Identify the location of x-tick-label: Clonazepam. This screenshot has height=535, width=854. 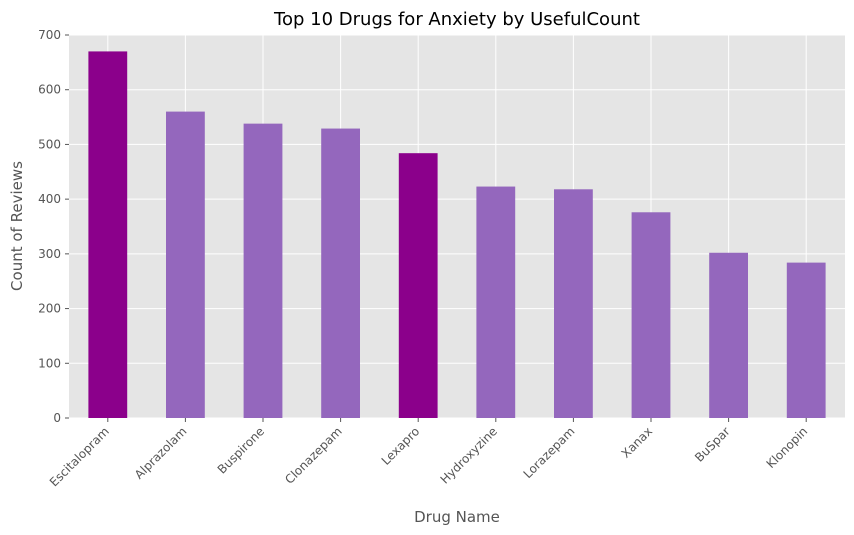
(313, 455).